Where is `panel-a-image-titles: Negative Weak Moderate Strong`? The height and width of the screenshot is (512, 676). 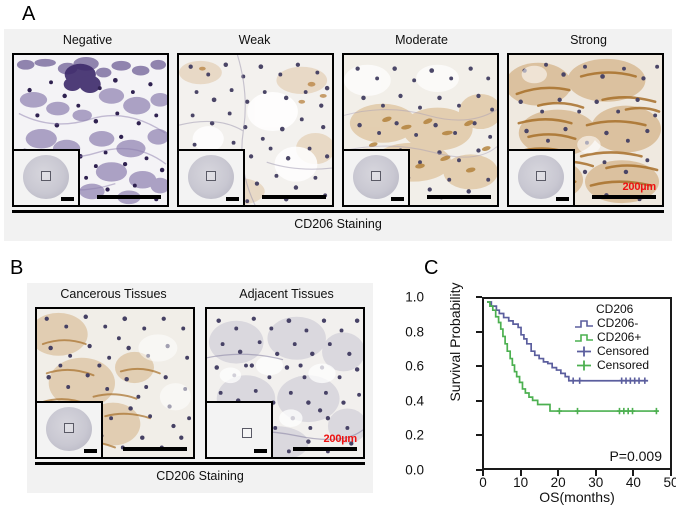 panel-a-image-titles: Negative Weak Moderate Strong is located at coordinates (338, 42).